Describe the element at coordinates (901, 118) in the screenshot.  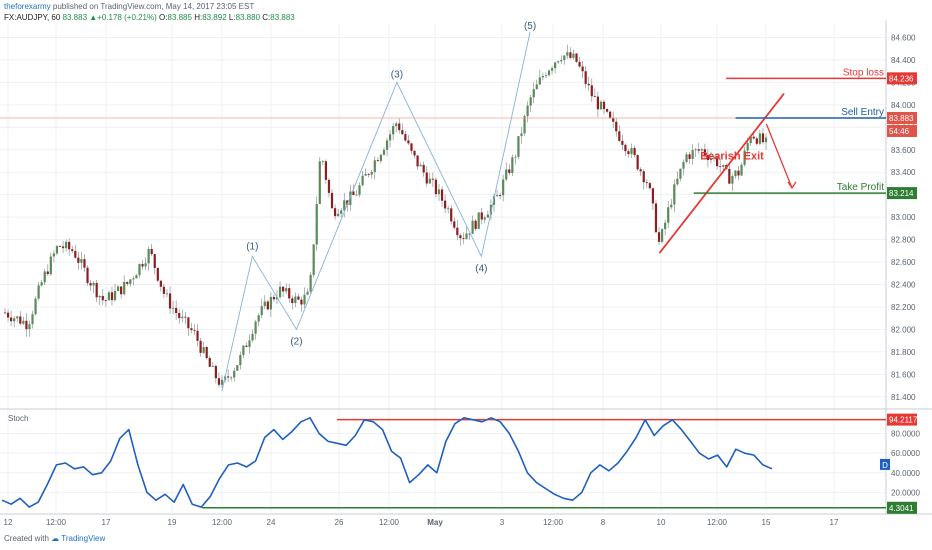
I see `last-price-tag-text: 83.883` at that location.